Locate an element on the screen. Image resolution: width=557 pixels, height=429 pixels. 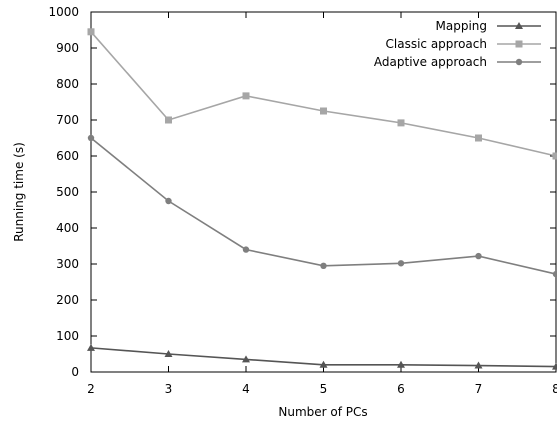
y-tick-label: 100 is located at coordinates (67, 336).